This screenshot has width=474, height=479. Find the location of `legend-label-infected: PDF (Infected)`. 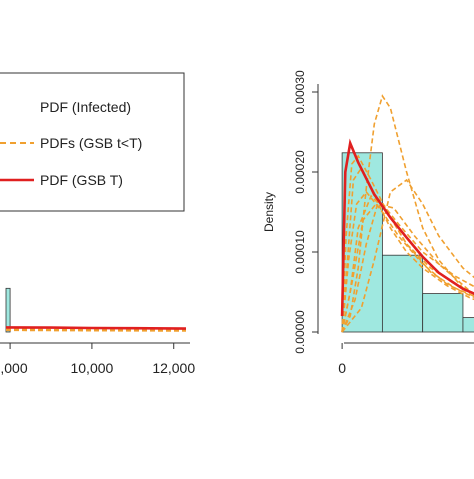

legend-label-infected: PDF (Infected) is located at coordinates (85, 107).